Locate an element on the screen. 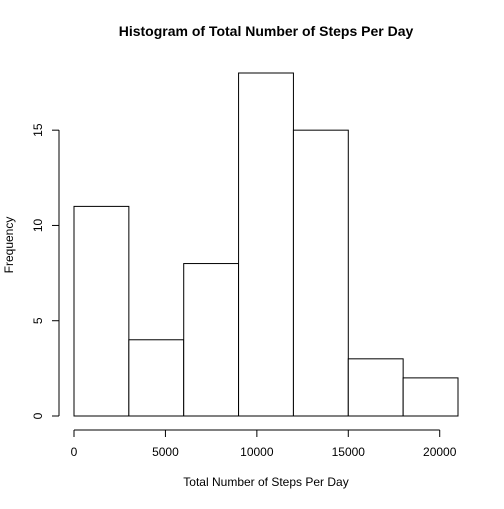  x-axis: 0 5000 10000 15000 20000 is located at coordinates (264, 444).